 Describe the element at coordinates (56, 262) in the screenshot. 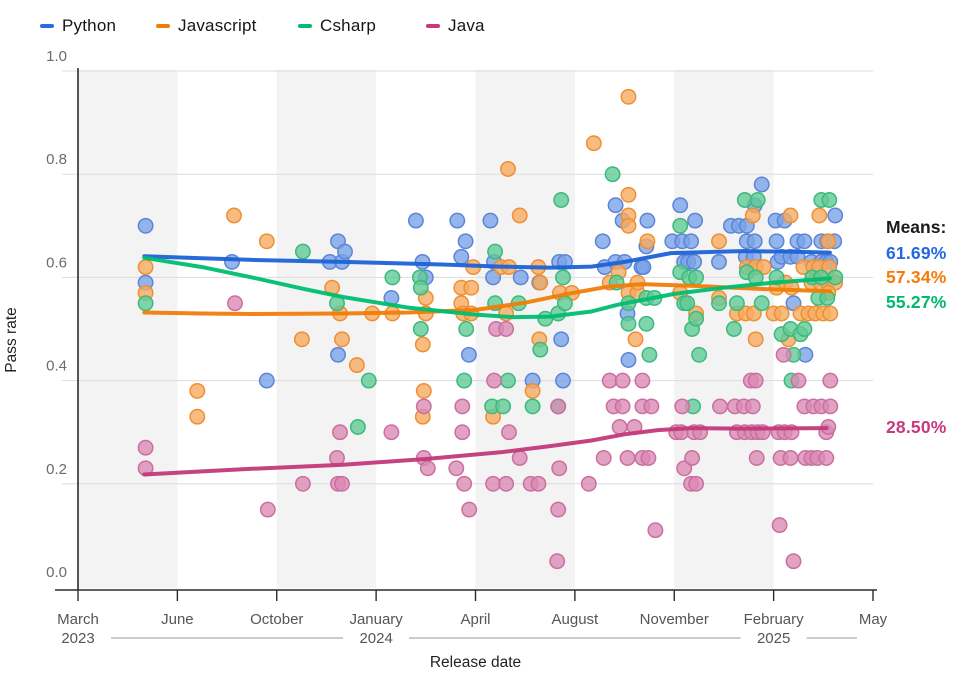

I see `y-tick-label: 0.6` at that location.